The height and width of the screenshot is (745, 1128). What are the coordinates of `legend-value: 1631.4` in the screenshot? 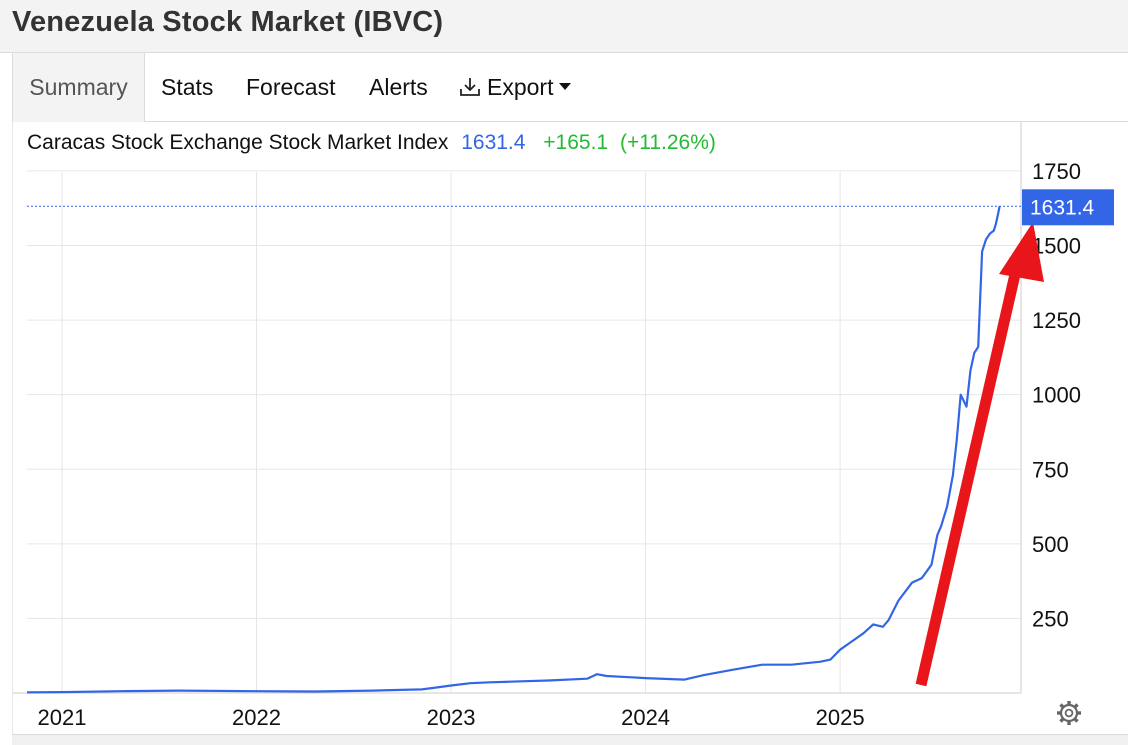 It's located at (493, 142).